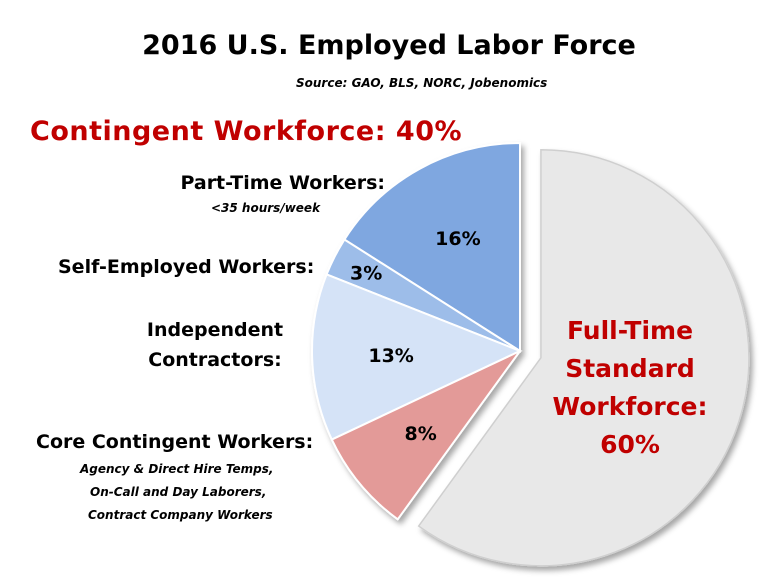 The width and height of the screenshot is (778, 577). What do you see at coordinates (178, 492) in the screenshot?
I see `core-sublabel-2: On-Call and Day Laborers,` at bounding box center [178, 492].